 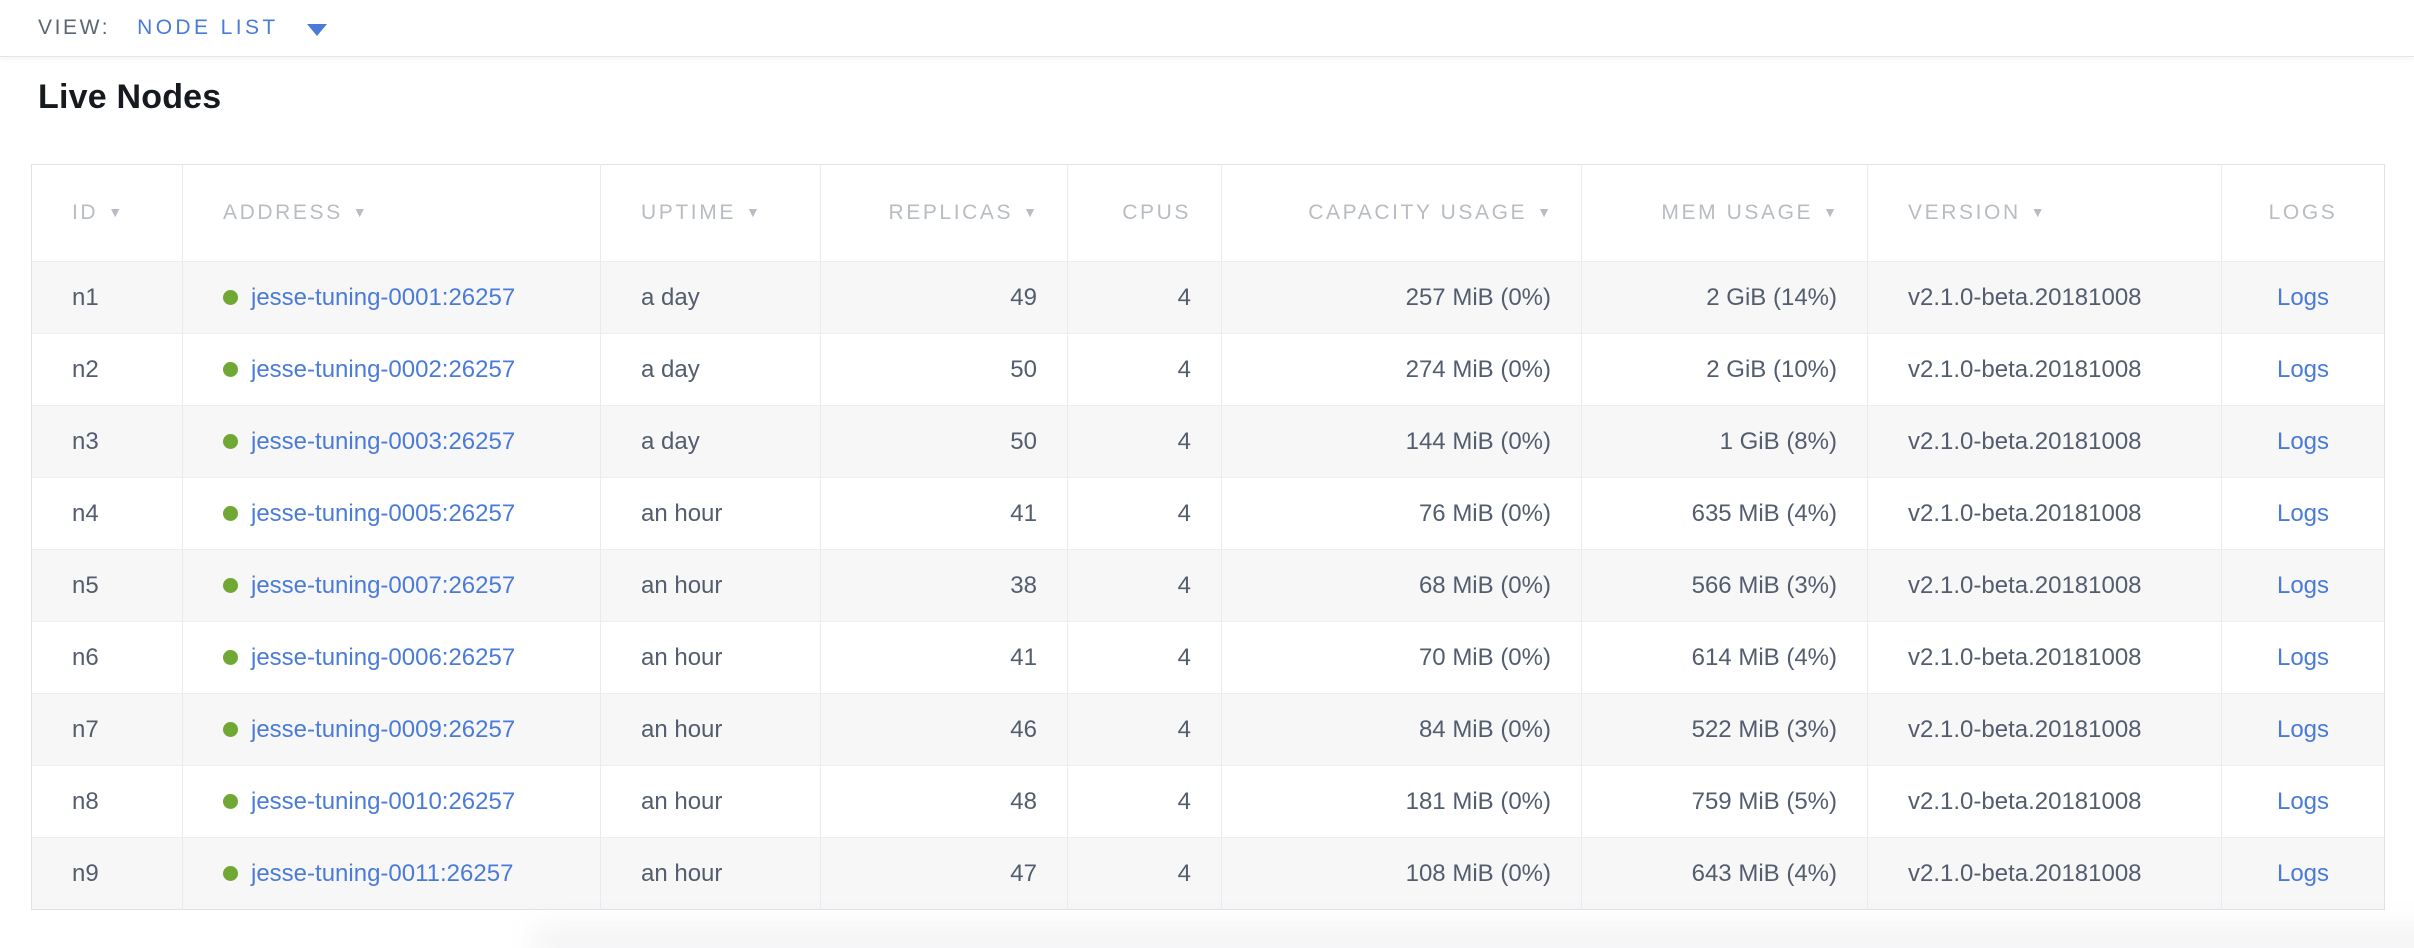 I want to click on capacity_usage-cell: 274 MiB (0%), so click(x=1401, y=369).